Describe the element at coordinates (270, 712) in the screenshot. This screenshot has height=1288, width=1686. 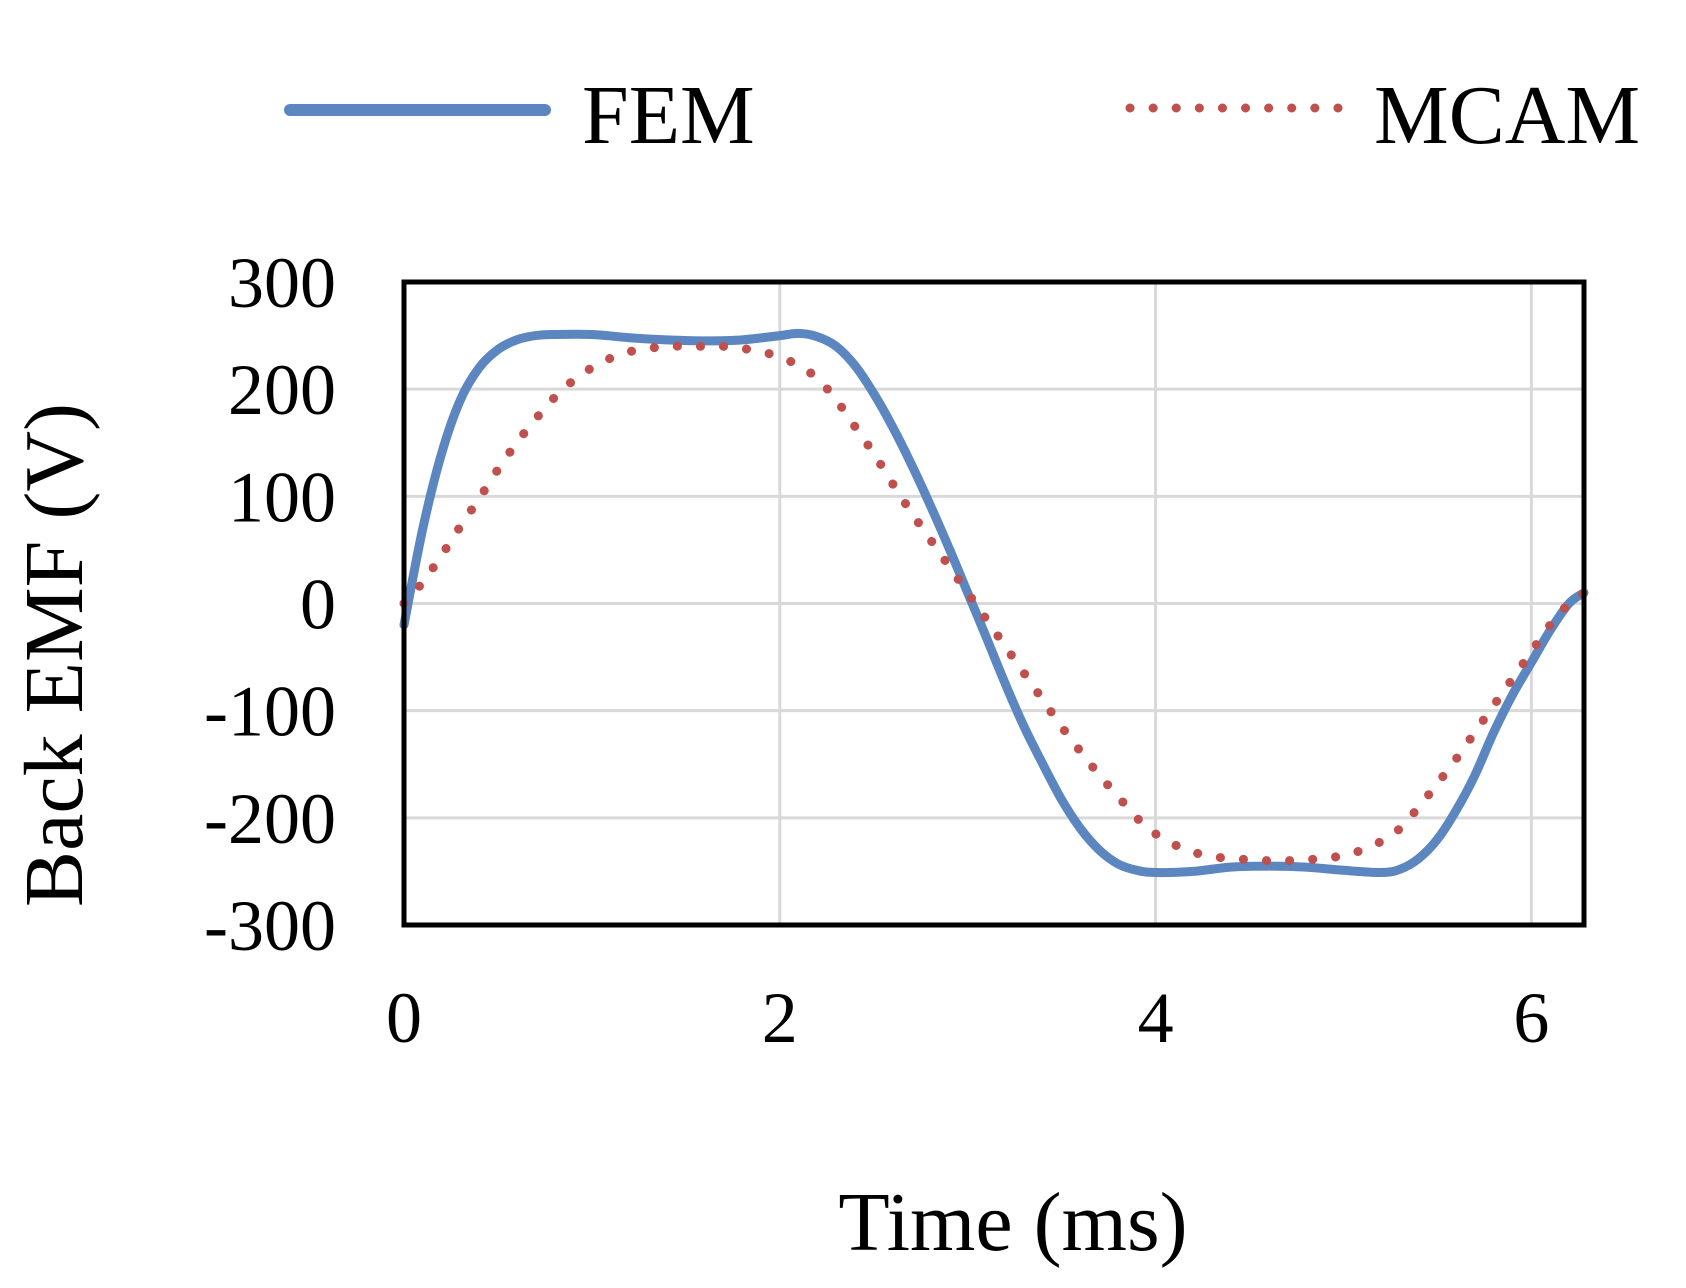
I see `y-tick-label: -100` at that location.